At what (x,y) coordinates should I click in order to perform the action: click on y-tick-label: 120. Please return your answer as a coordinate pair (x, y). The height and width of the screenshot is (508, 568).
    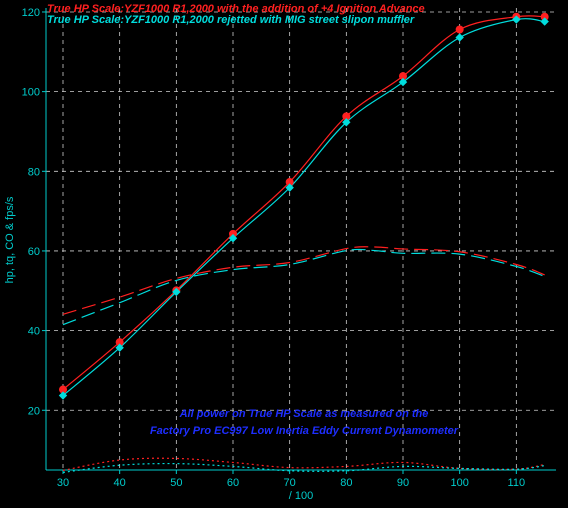
    Looking at the image, I should click on (31, 13).